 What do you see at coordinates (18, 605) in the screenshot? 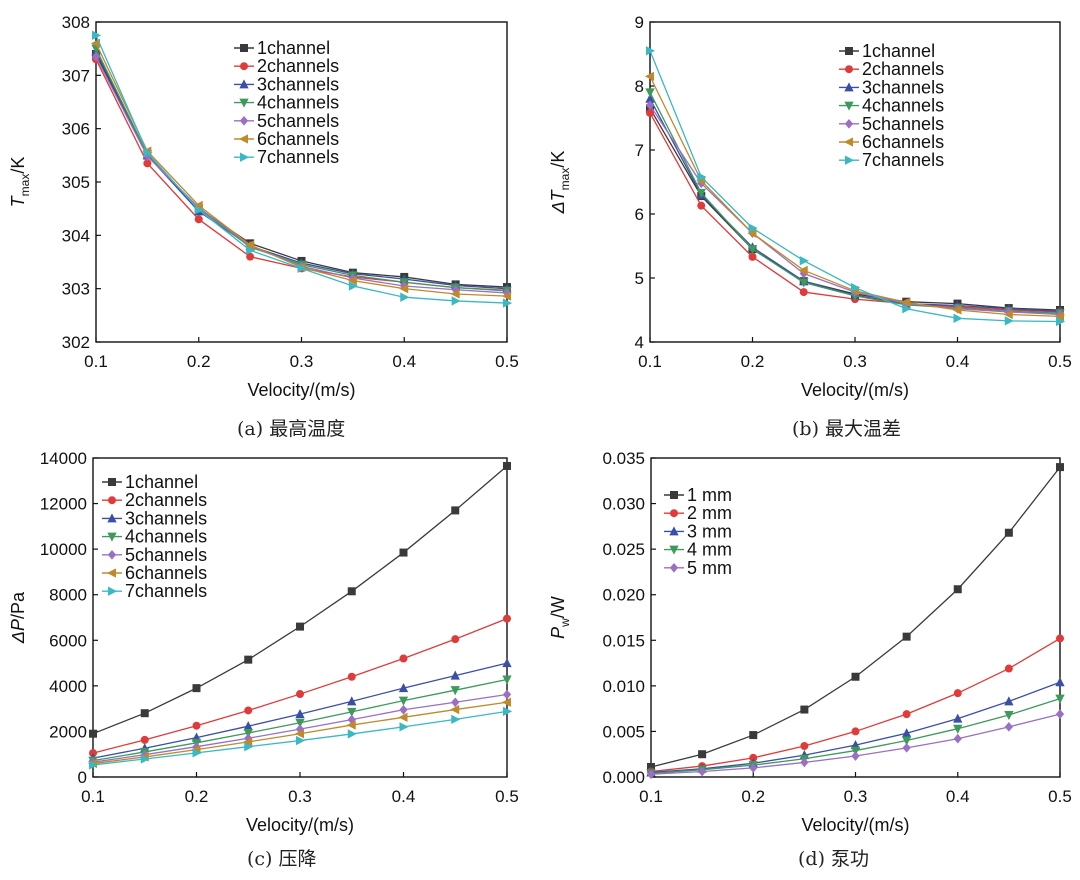
I see `y-axis-label-unit: /Pa` at bounding box center [18, 605].